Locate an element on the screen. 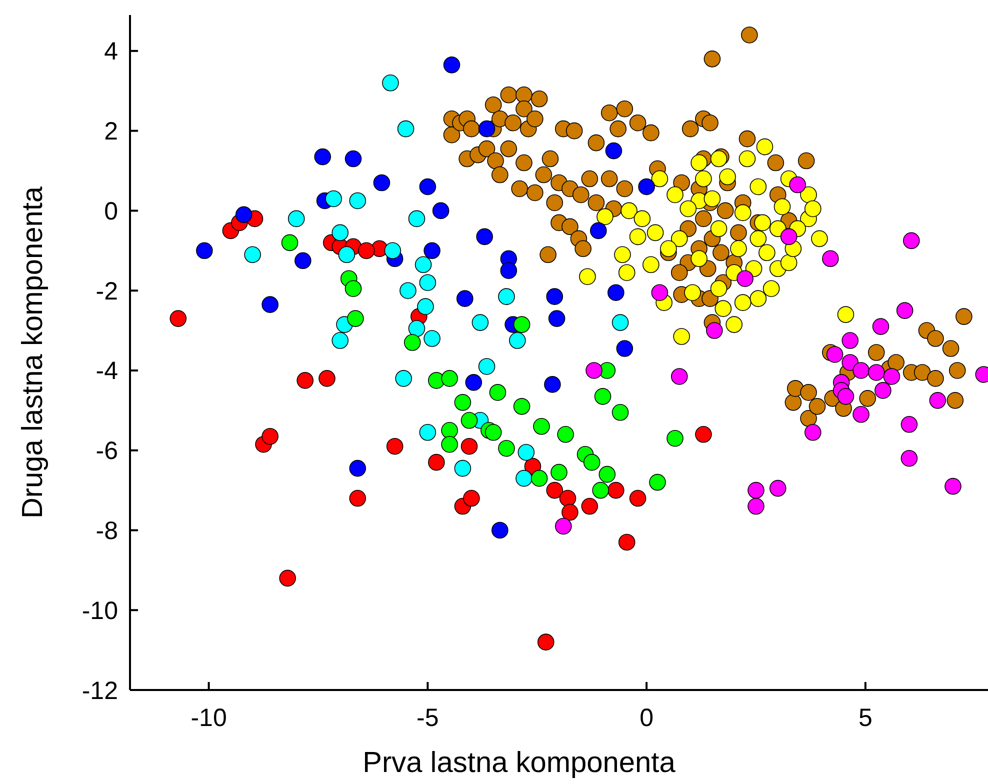 The image size is (988, 784). y-tick-label: 0 is located at coordinates (111, 211).